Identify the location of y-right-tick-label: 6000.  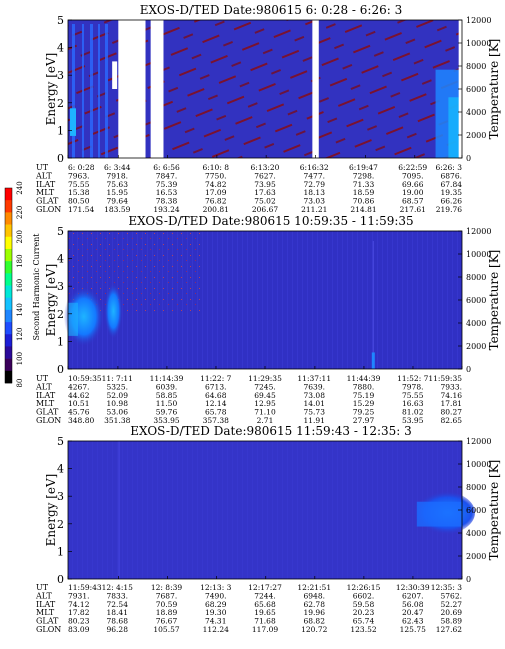
(476, 510).